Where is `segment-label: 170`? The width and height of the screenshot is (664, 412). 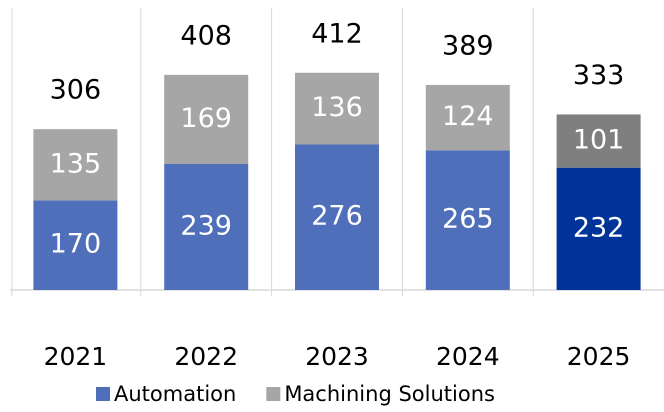
segment-label: 170 is located at coordinates (76, 244).